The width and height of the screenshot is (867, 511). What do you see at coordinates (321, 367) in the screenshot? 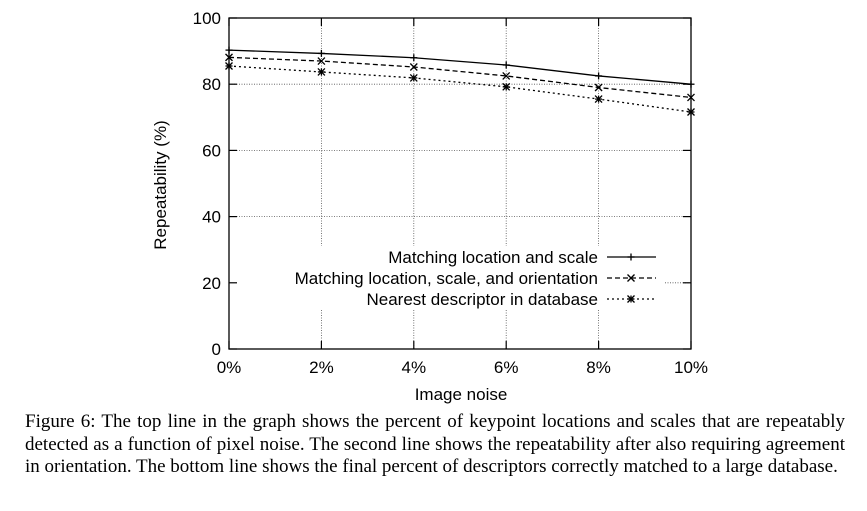
I see `x-tick-label: 2%` at bounding box center [321, 367].